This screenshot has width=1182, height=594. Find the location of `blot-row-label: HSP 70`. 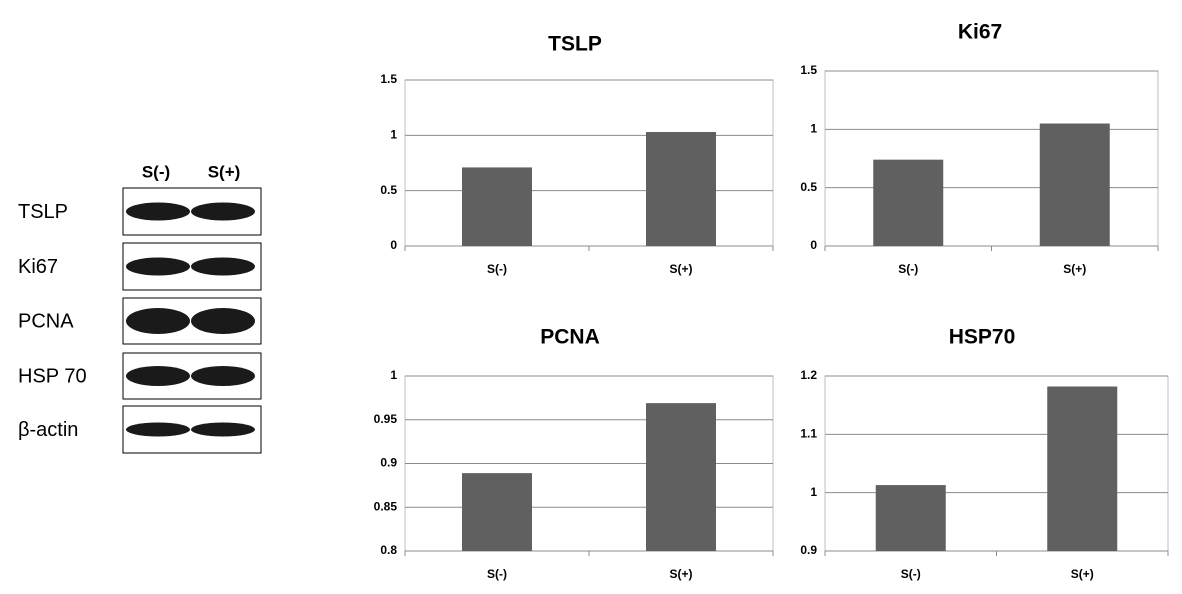

blot-row-label: HSP 70 is located at coordinates (52, 376).